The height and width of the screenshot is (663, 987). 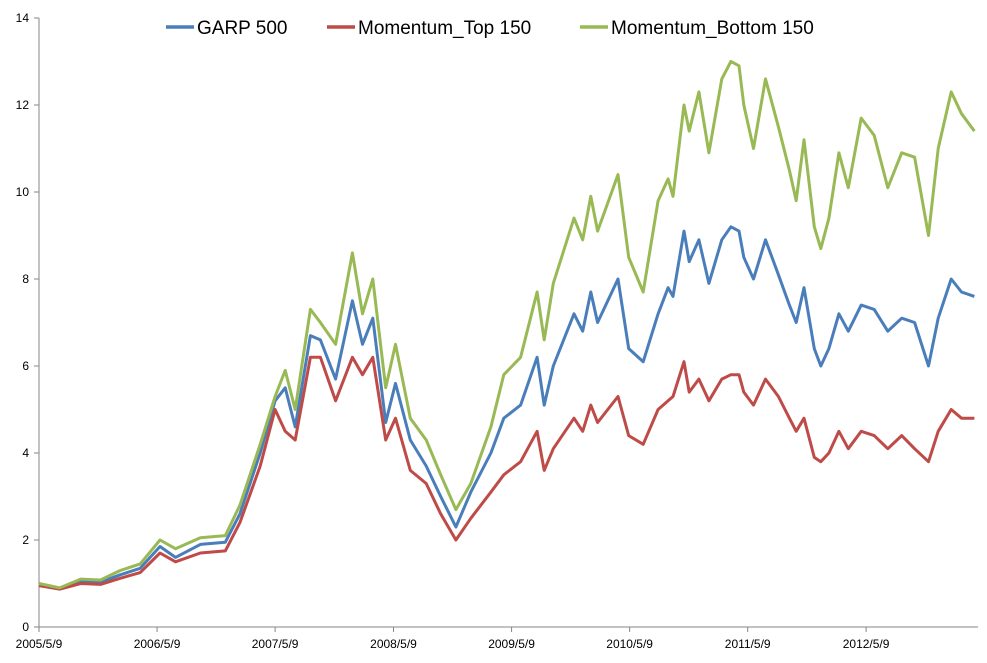 What do you see at coordinates (629, 644) in the screenshot?
I see `x-tick-label: 2010/5/9` at bounding box center [629, 644].